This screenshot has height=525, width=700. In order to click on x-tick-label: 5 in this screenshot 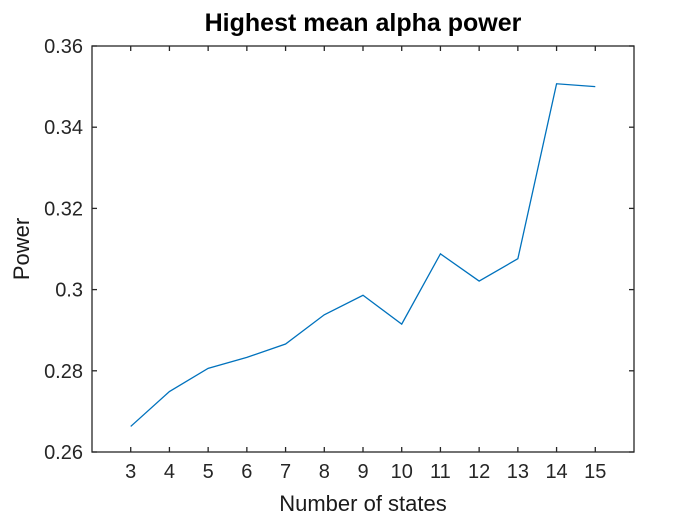, I will do `click(208, 472)`.